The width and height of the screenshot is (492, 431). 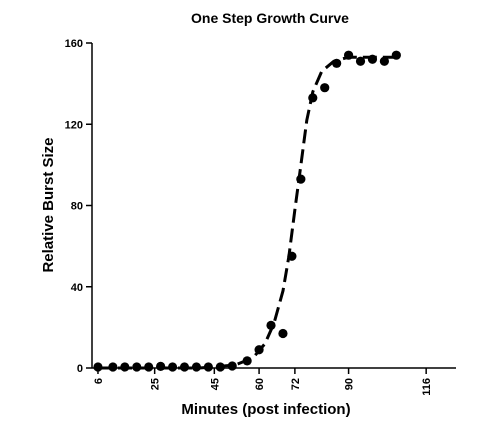 I want to click on x-tick-label-3: 60, so click(x=260, y=384).